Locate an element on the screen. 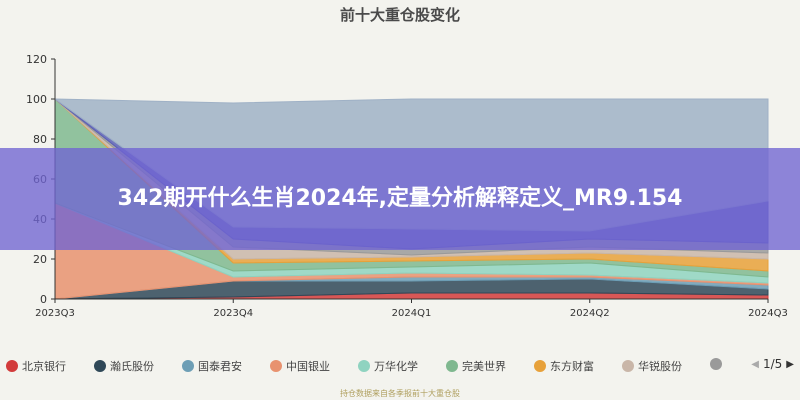  legend-label: 瀚氏股份 is located at coordinates (132, 366).